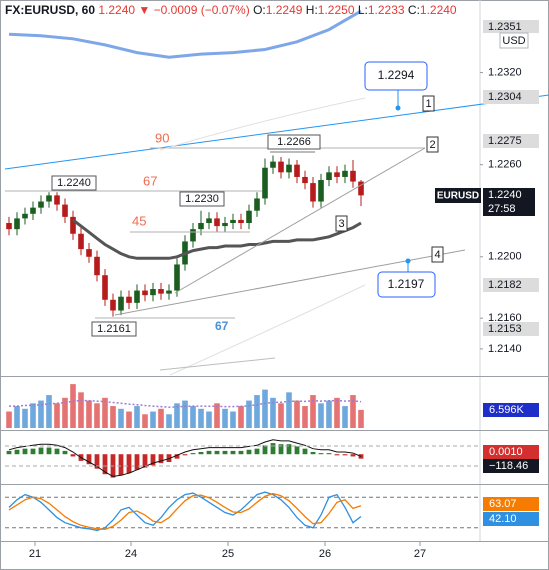 The image size is (549, 570). I want to click on marker-text: 1.2266, so click(294, 142).